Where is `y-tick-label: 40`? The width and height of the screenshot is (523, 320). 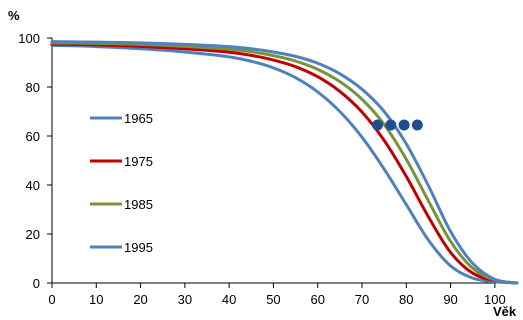 y-tick-label: 40 is located at coordinates (33, 185).